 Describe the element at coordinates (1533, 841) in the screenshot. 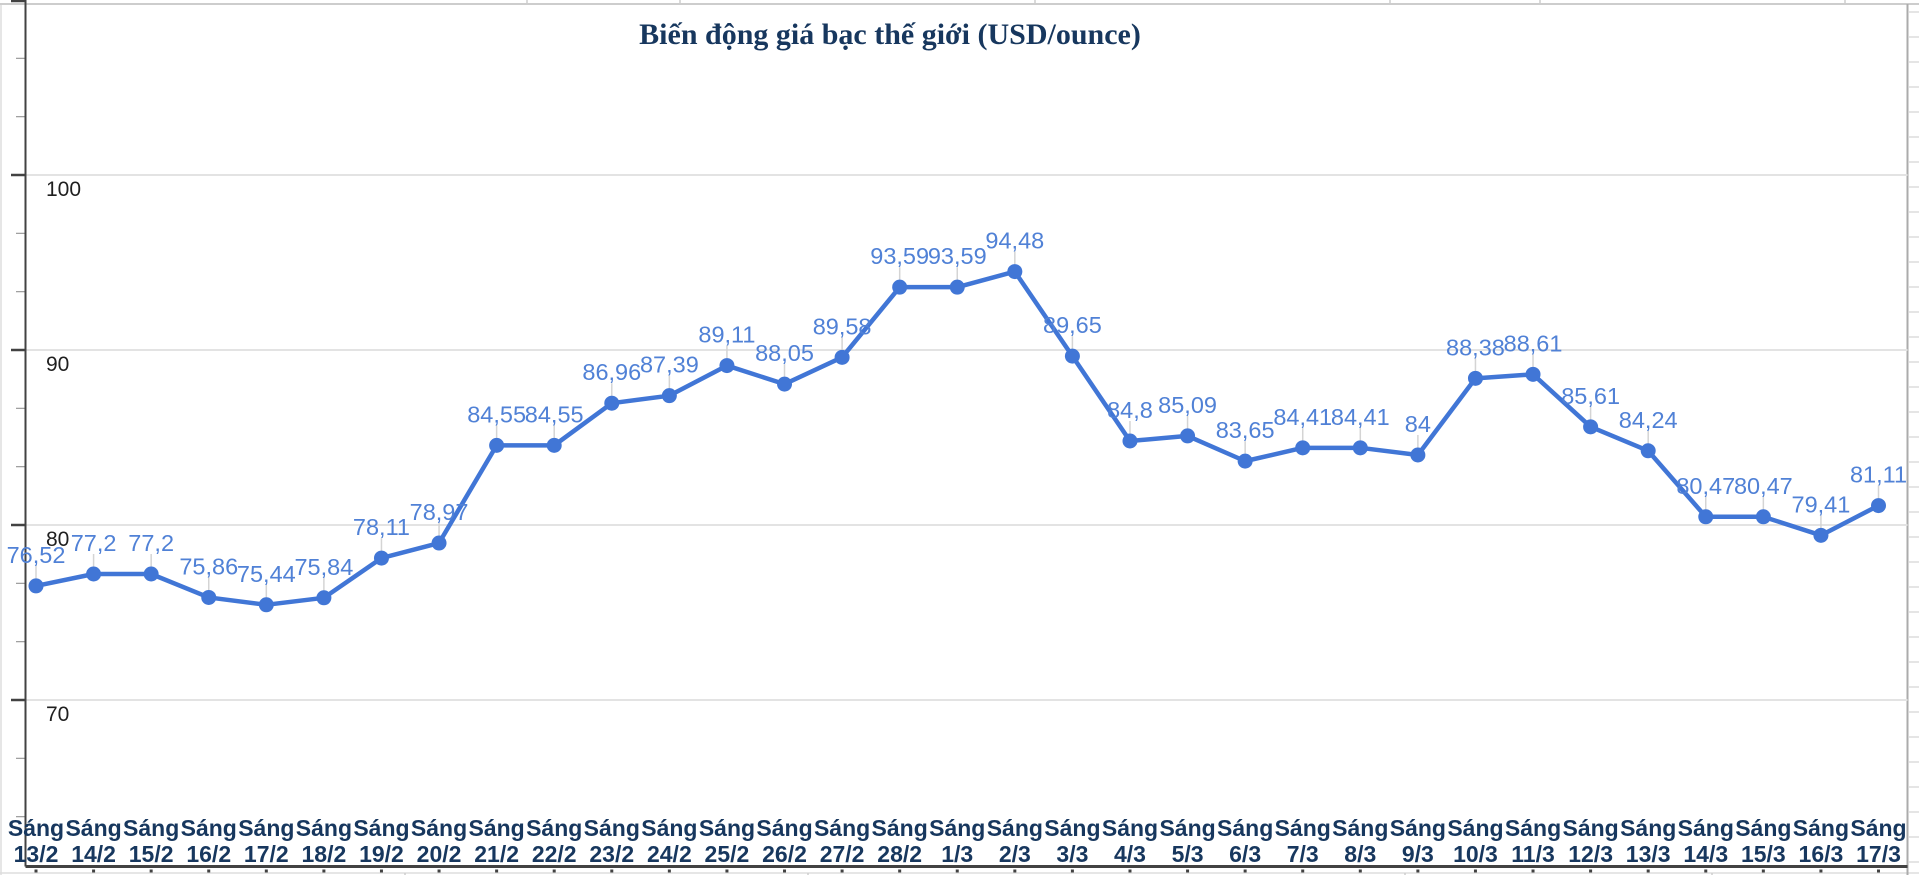

I see `x-category-label: Sáng 11/3` at that location.